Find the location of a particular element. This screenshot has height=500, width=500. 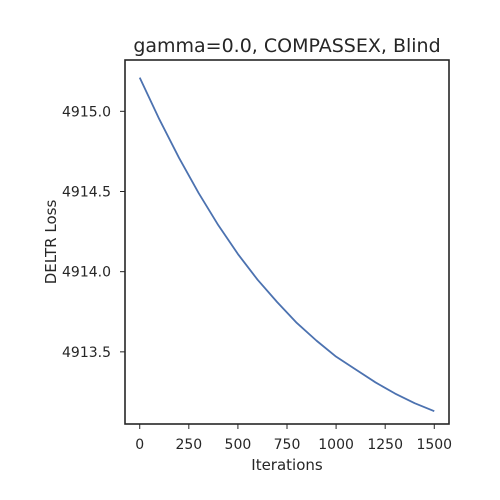

y-axis: 4913.5 4914.0 4914.5 4915.0 is located at coordinates (93, 232).